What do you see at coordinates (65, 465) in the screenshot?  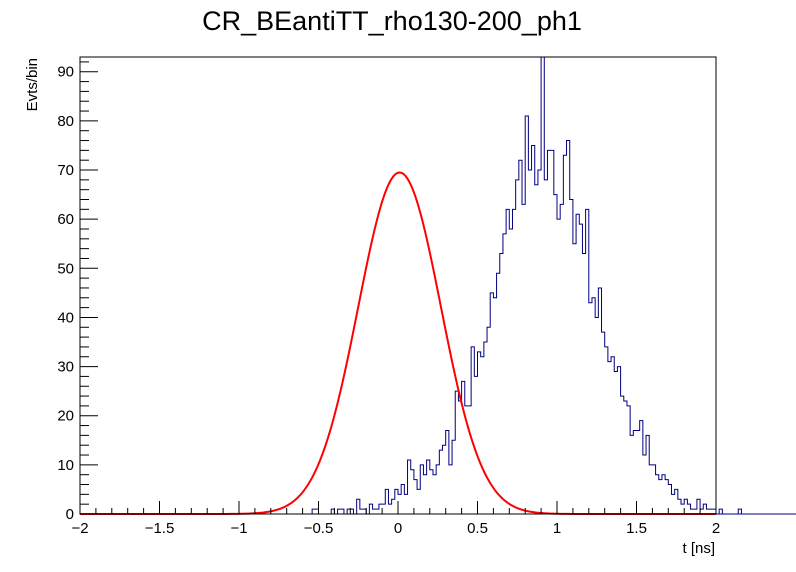 I see `y-tick-label: 10` at bounding box center [65, 465].